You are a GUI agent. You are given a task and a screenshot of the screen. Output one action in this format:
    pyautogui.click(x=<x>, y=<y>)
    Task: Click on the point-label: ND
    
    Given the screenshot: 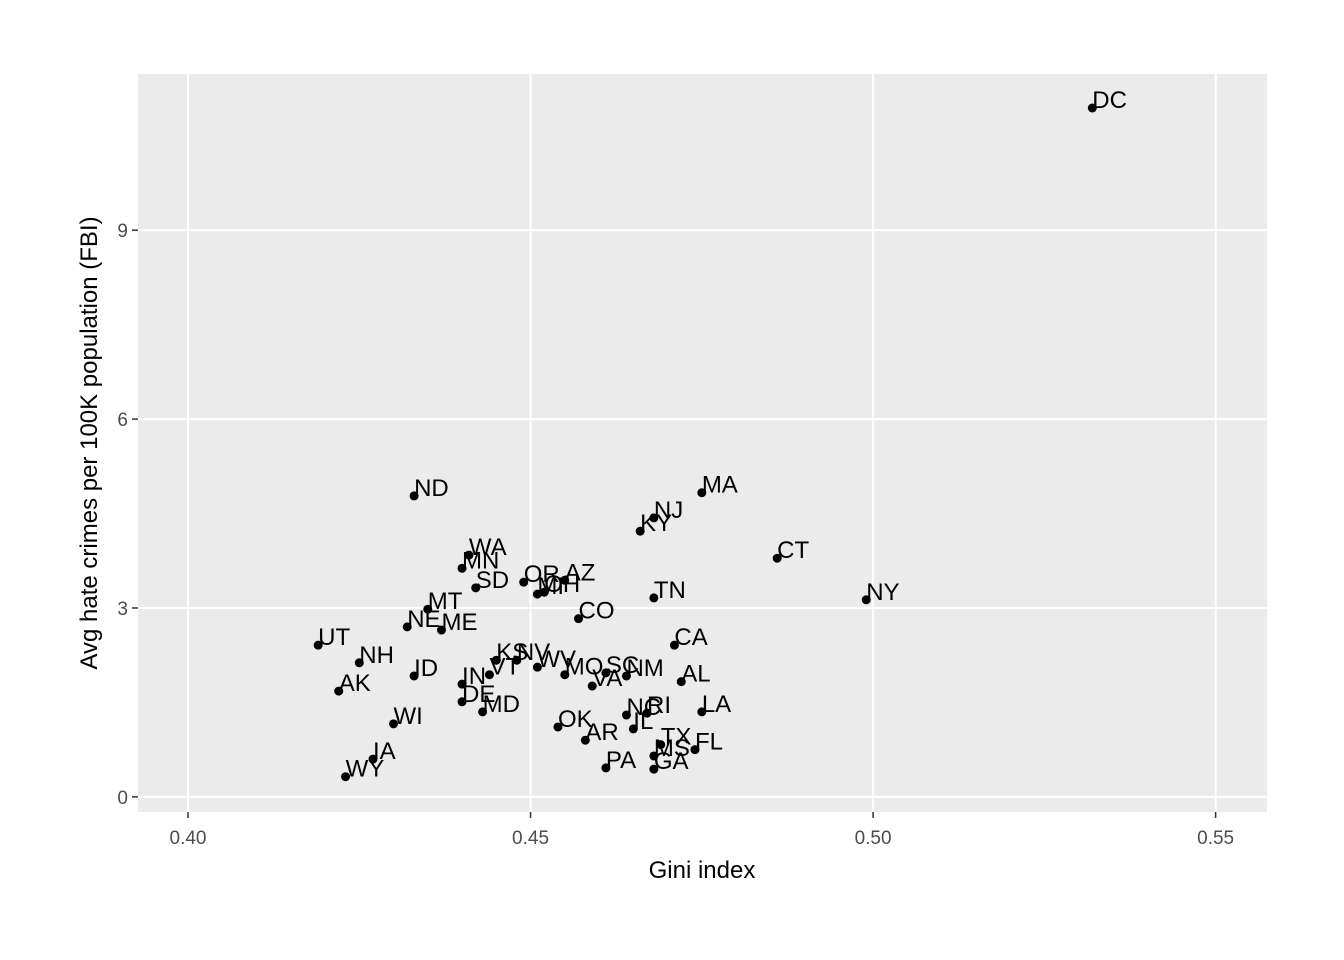 What is the action you would take?
    pyautogui.click(x=431, y=488)
    